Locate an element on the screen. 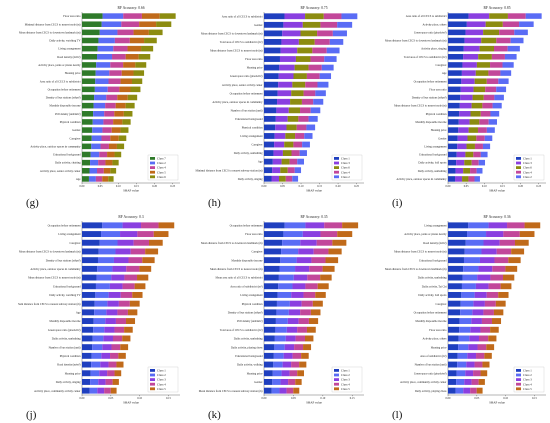  panel-label: (i) is located at coordinates (397, 203).